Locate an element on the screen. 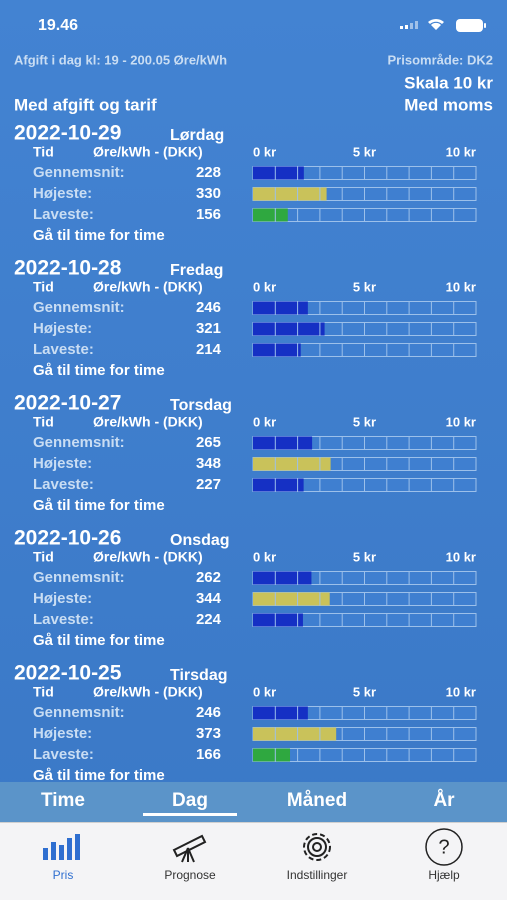 This screenshot has width=507, height=900. row-value: 224 is located at coordinates (209, 619).